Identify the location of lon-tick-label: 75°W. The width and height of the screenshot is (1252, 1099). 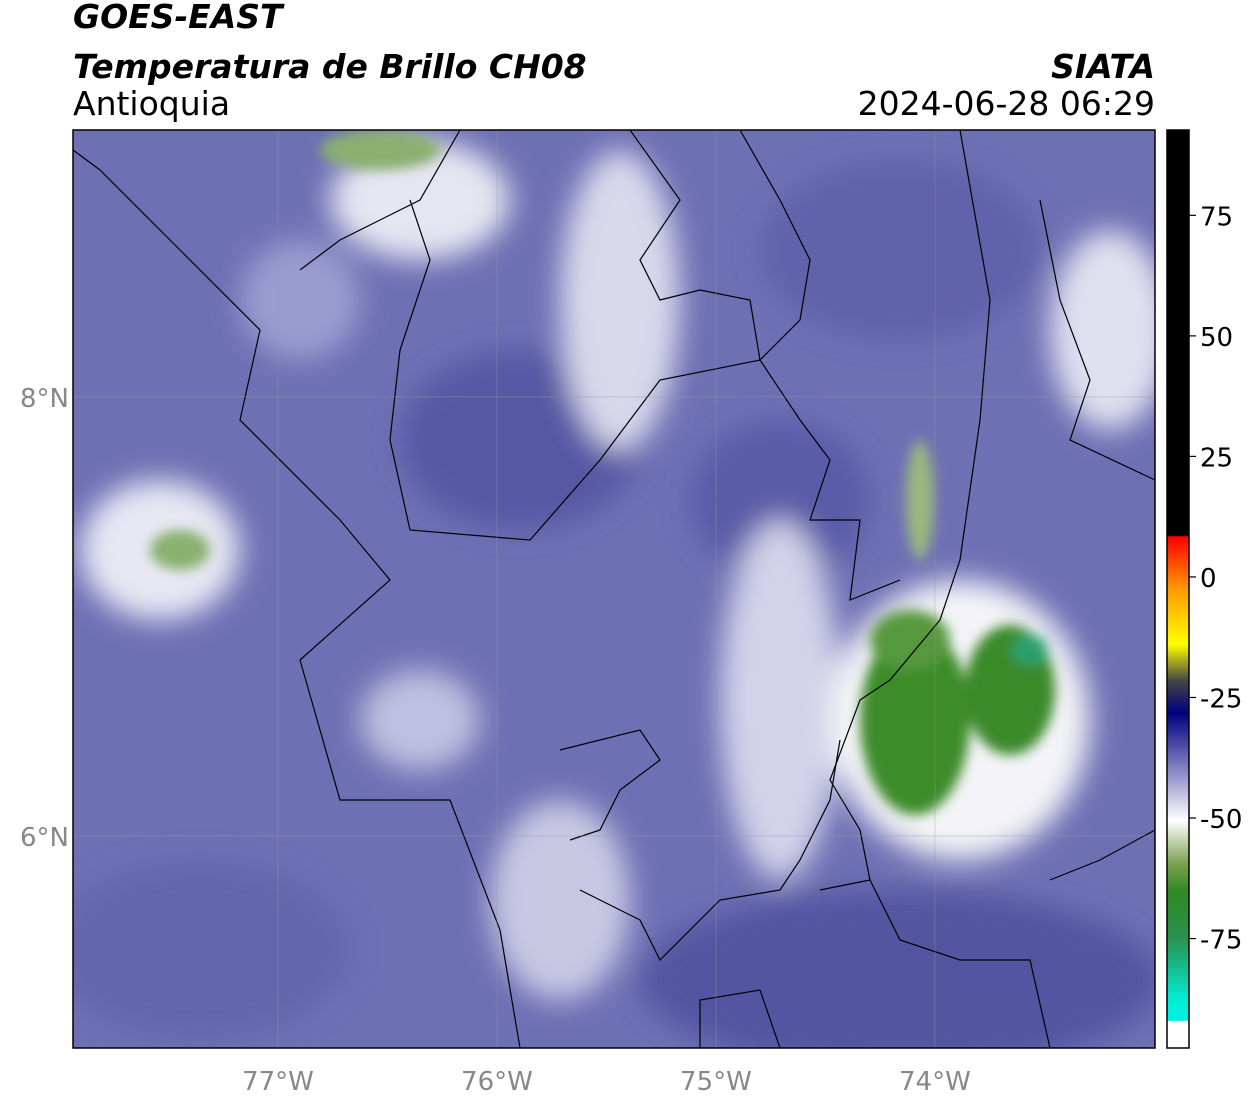
(716, 1082).